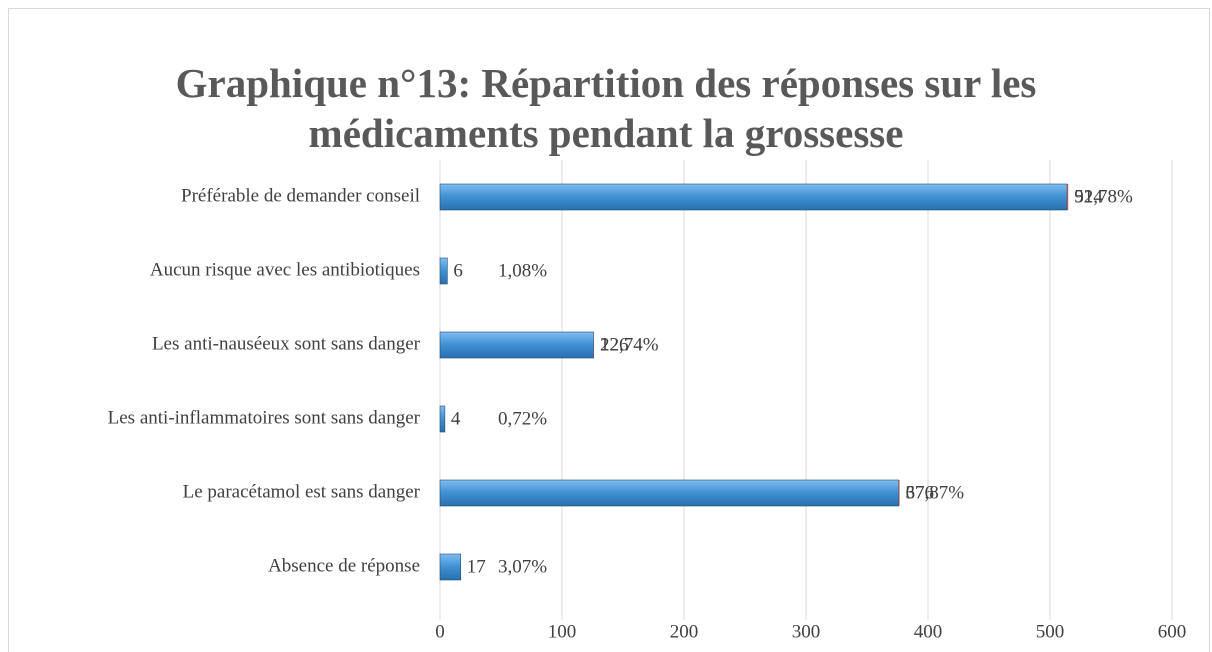 The width and height of the screenshot is (1212, 652). I want to click on value-label: 514, so click(1088, 196).